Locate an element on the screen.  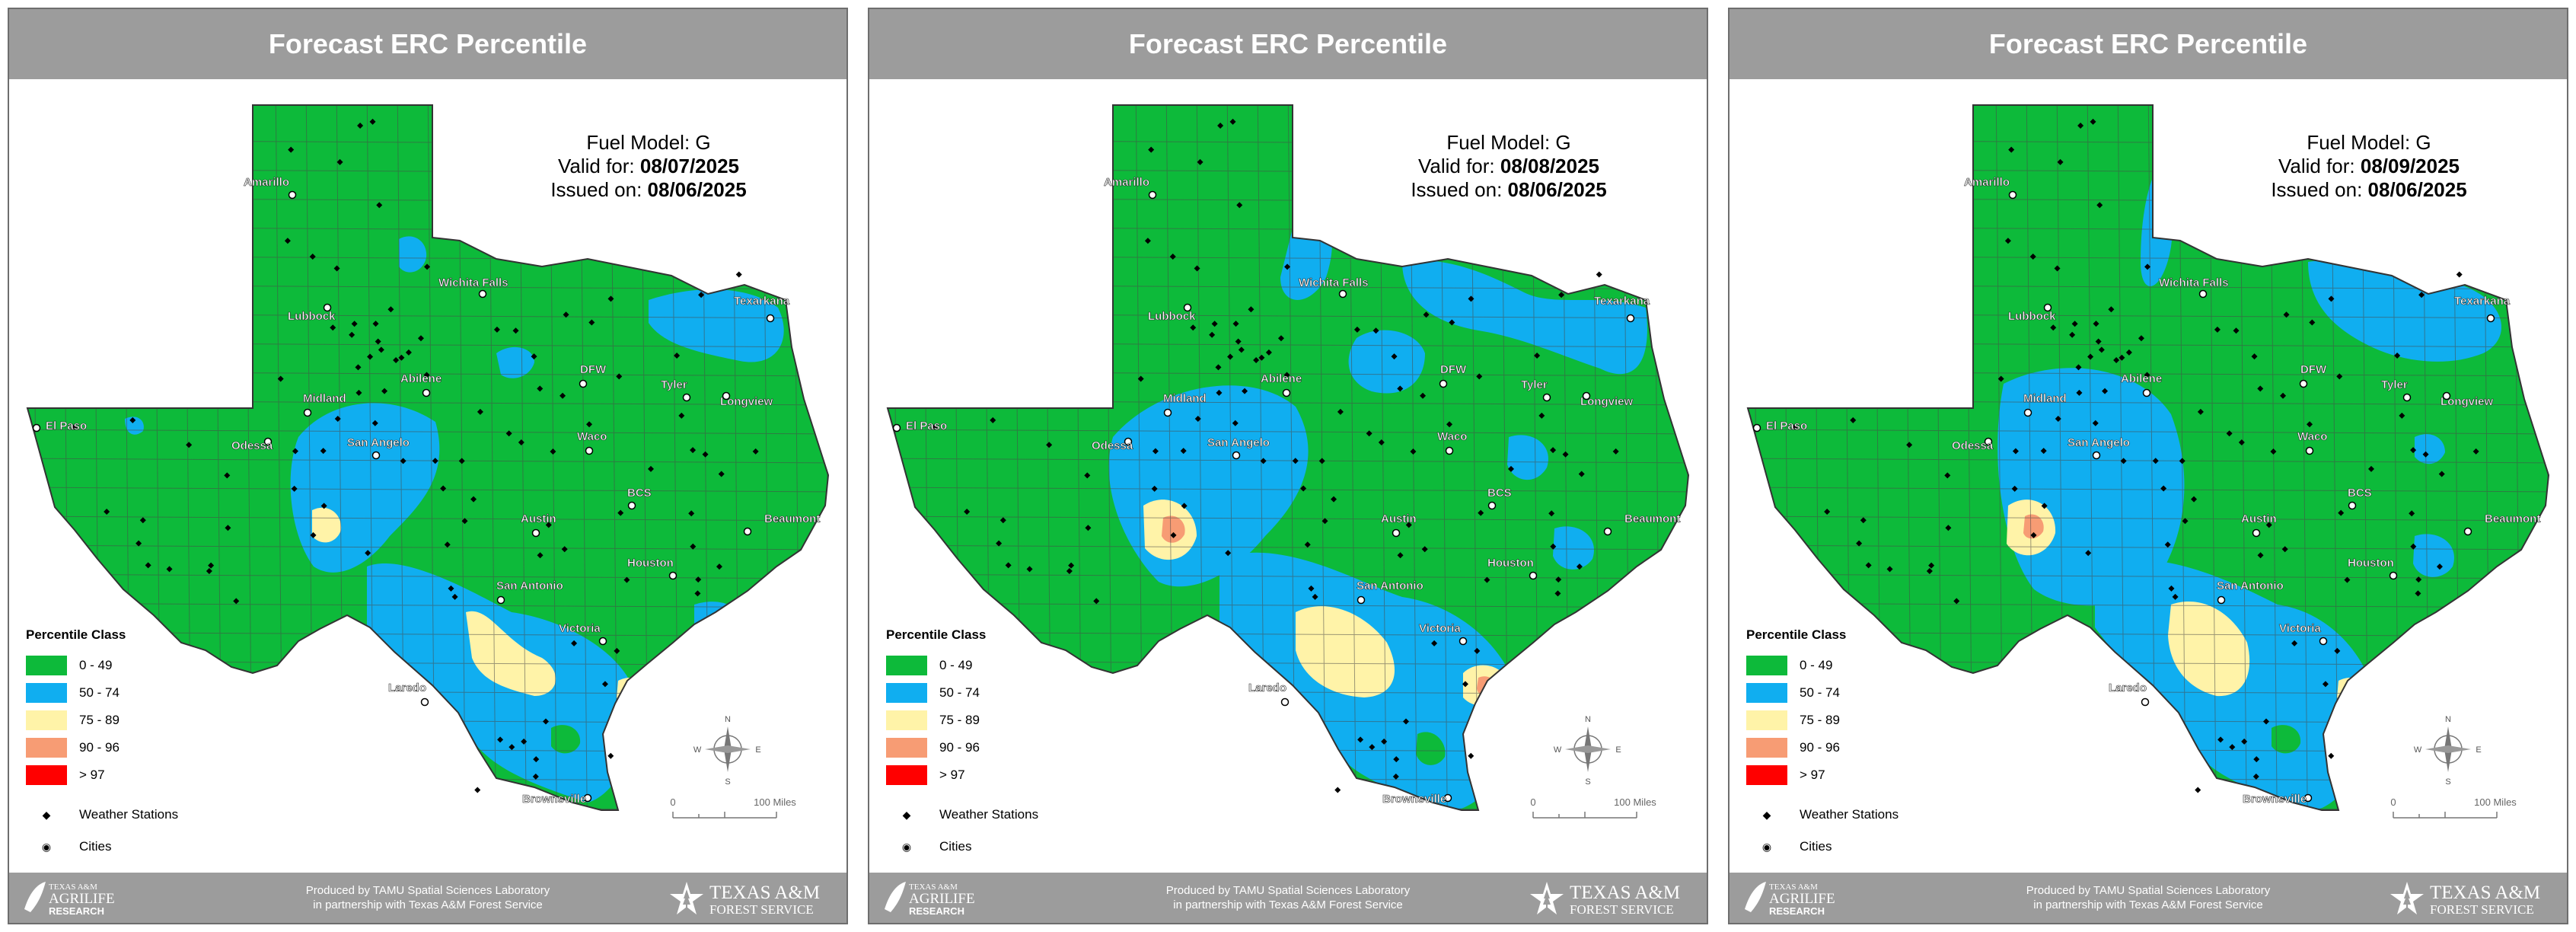
legend-class-row: > 97 is located at coordinates (102, 775).